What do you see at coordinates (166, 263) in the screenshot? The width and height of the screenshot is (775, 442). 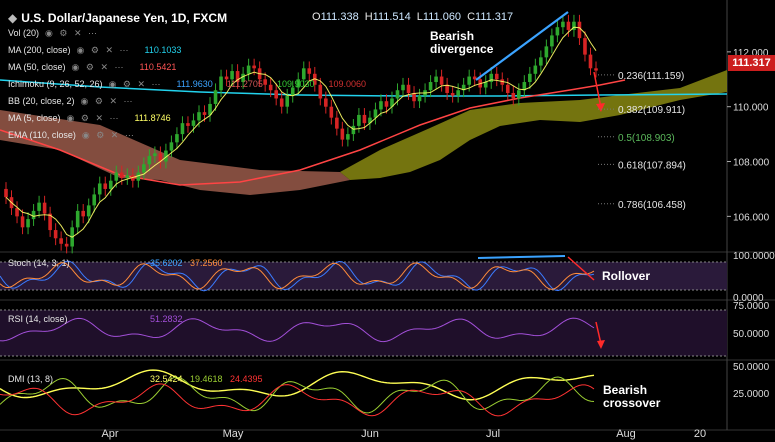 I see `stoch-panel-value: 35.6202` at bounding box center [166, 263].